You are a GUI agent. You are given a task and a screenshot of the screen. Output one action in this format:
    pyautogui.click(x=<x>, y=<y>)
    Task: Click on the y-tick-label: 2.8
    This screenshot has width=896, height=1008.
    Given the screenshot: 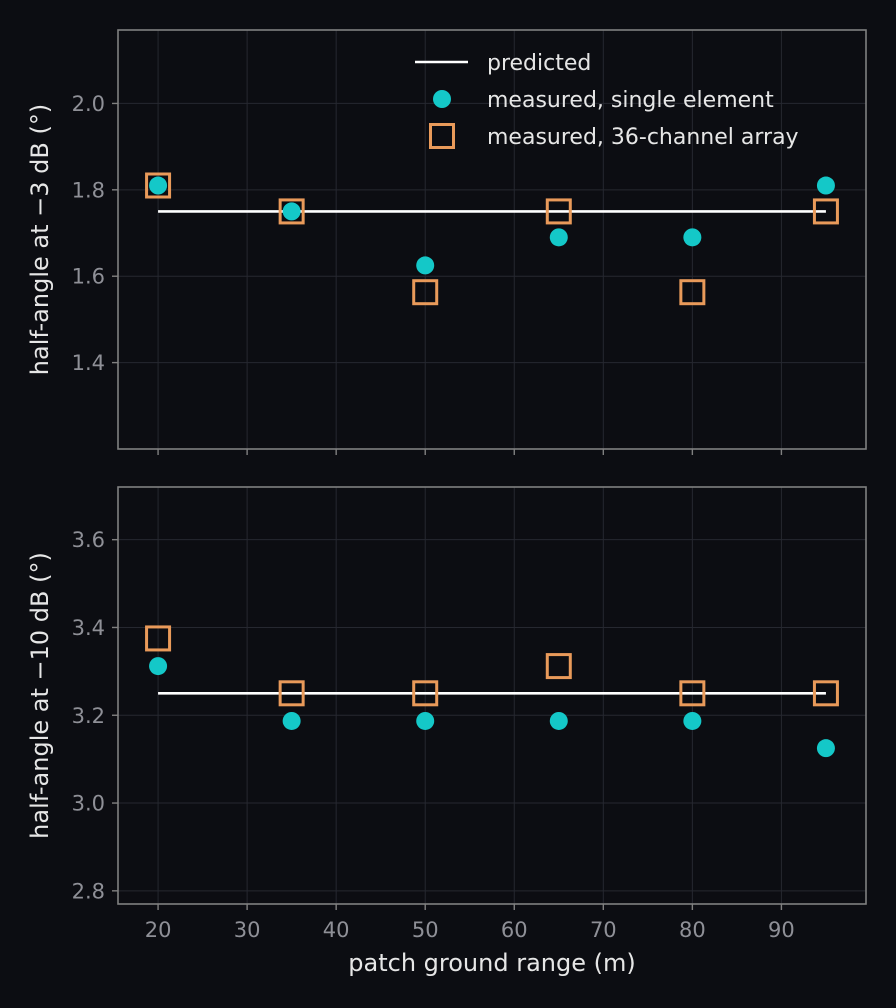 What is the action you would take?
    pyautogui.click(x=88, y=891)
    